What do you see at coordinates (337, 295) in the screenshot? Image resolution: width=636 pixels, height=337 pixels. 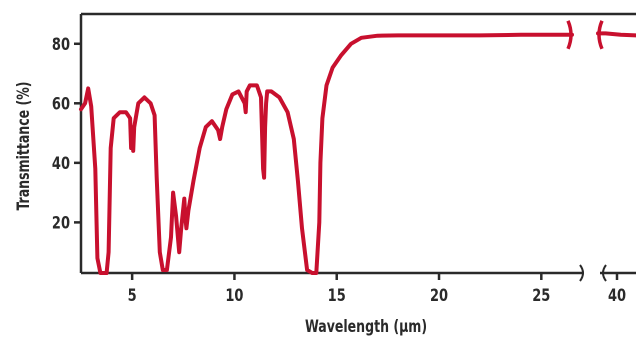 I see `x-tick-label: 15` at bounding box center [337, 295].